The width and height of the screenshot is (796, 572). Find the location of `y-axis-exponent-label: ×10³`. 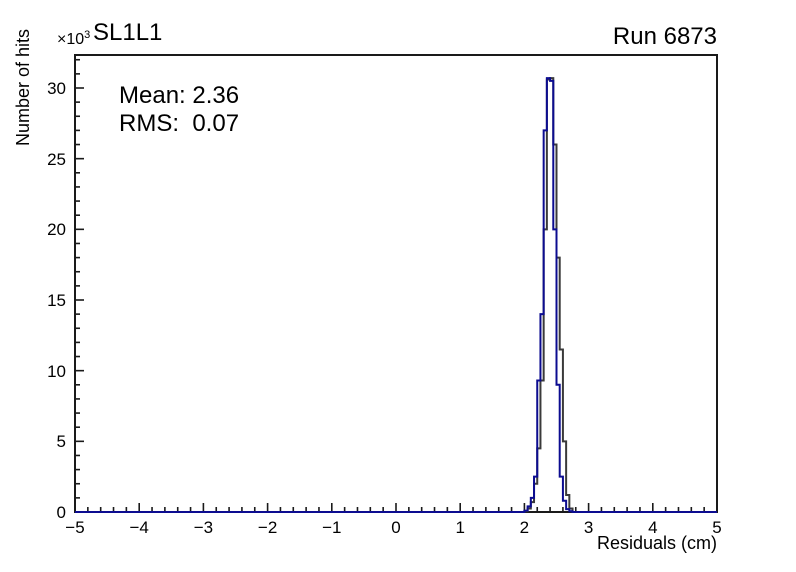

y-axis-exponent-label: ×10³ is located at coordinates (73, 39).